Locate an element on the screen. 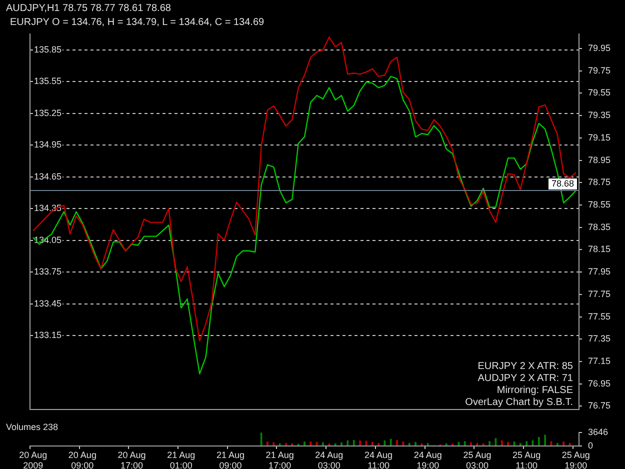  y-tick-label: 134.95 is located at coordinates (48, 145).